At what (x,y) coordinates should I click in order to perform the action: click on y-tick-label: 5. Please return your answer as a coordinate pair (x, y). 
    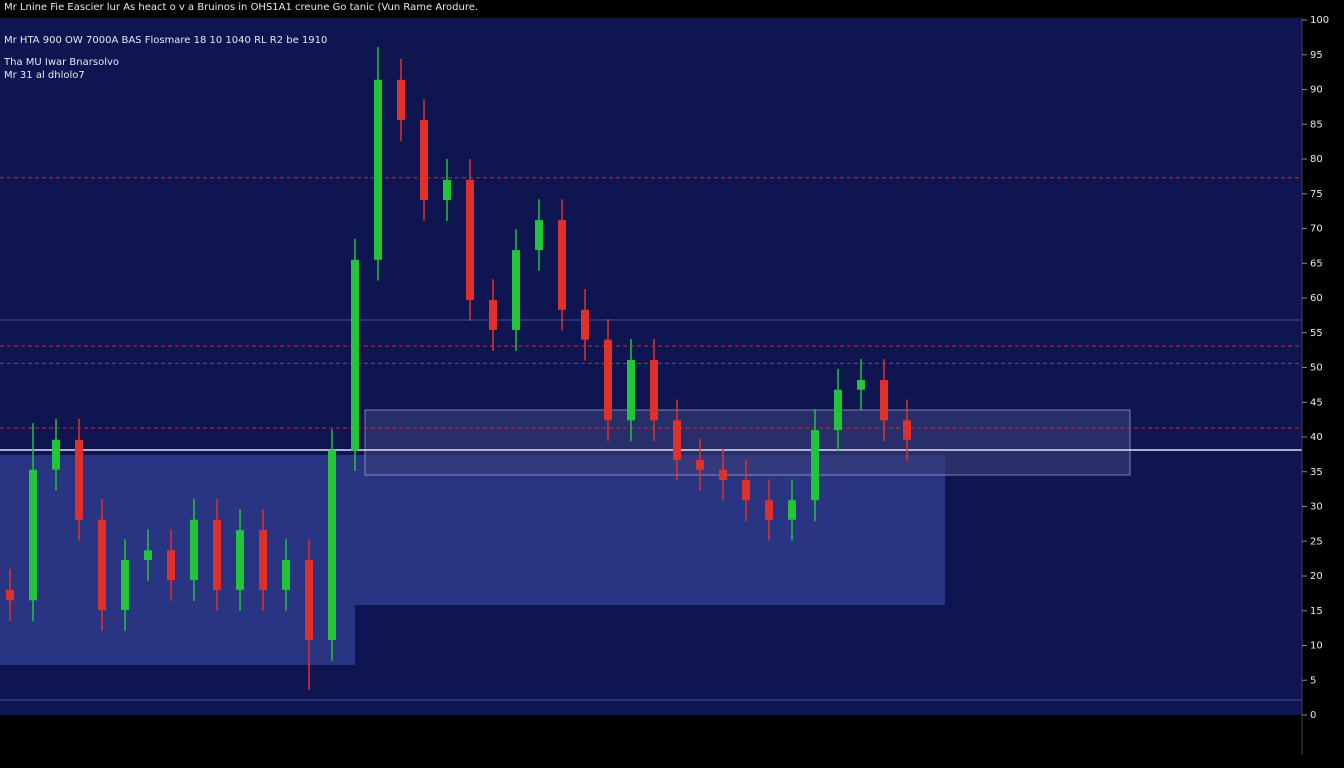
    Looking at the image, I should click on (1313, 680).